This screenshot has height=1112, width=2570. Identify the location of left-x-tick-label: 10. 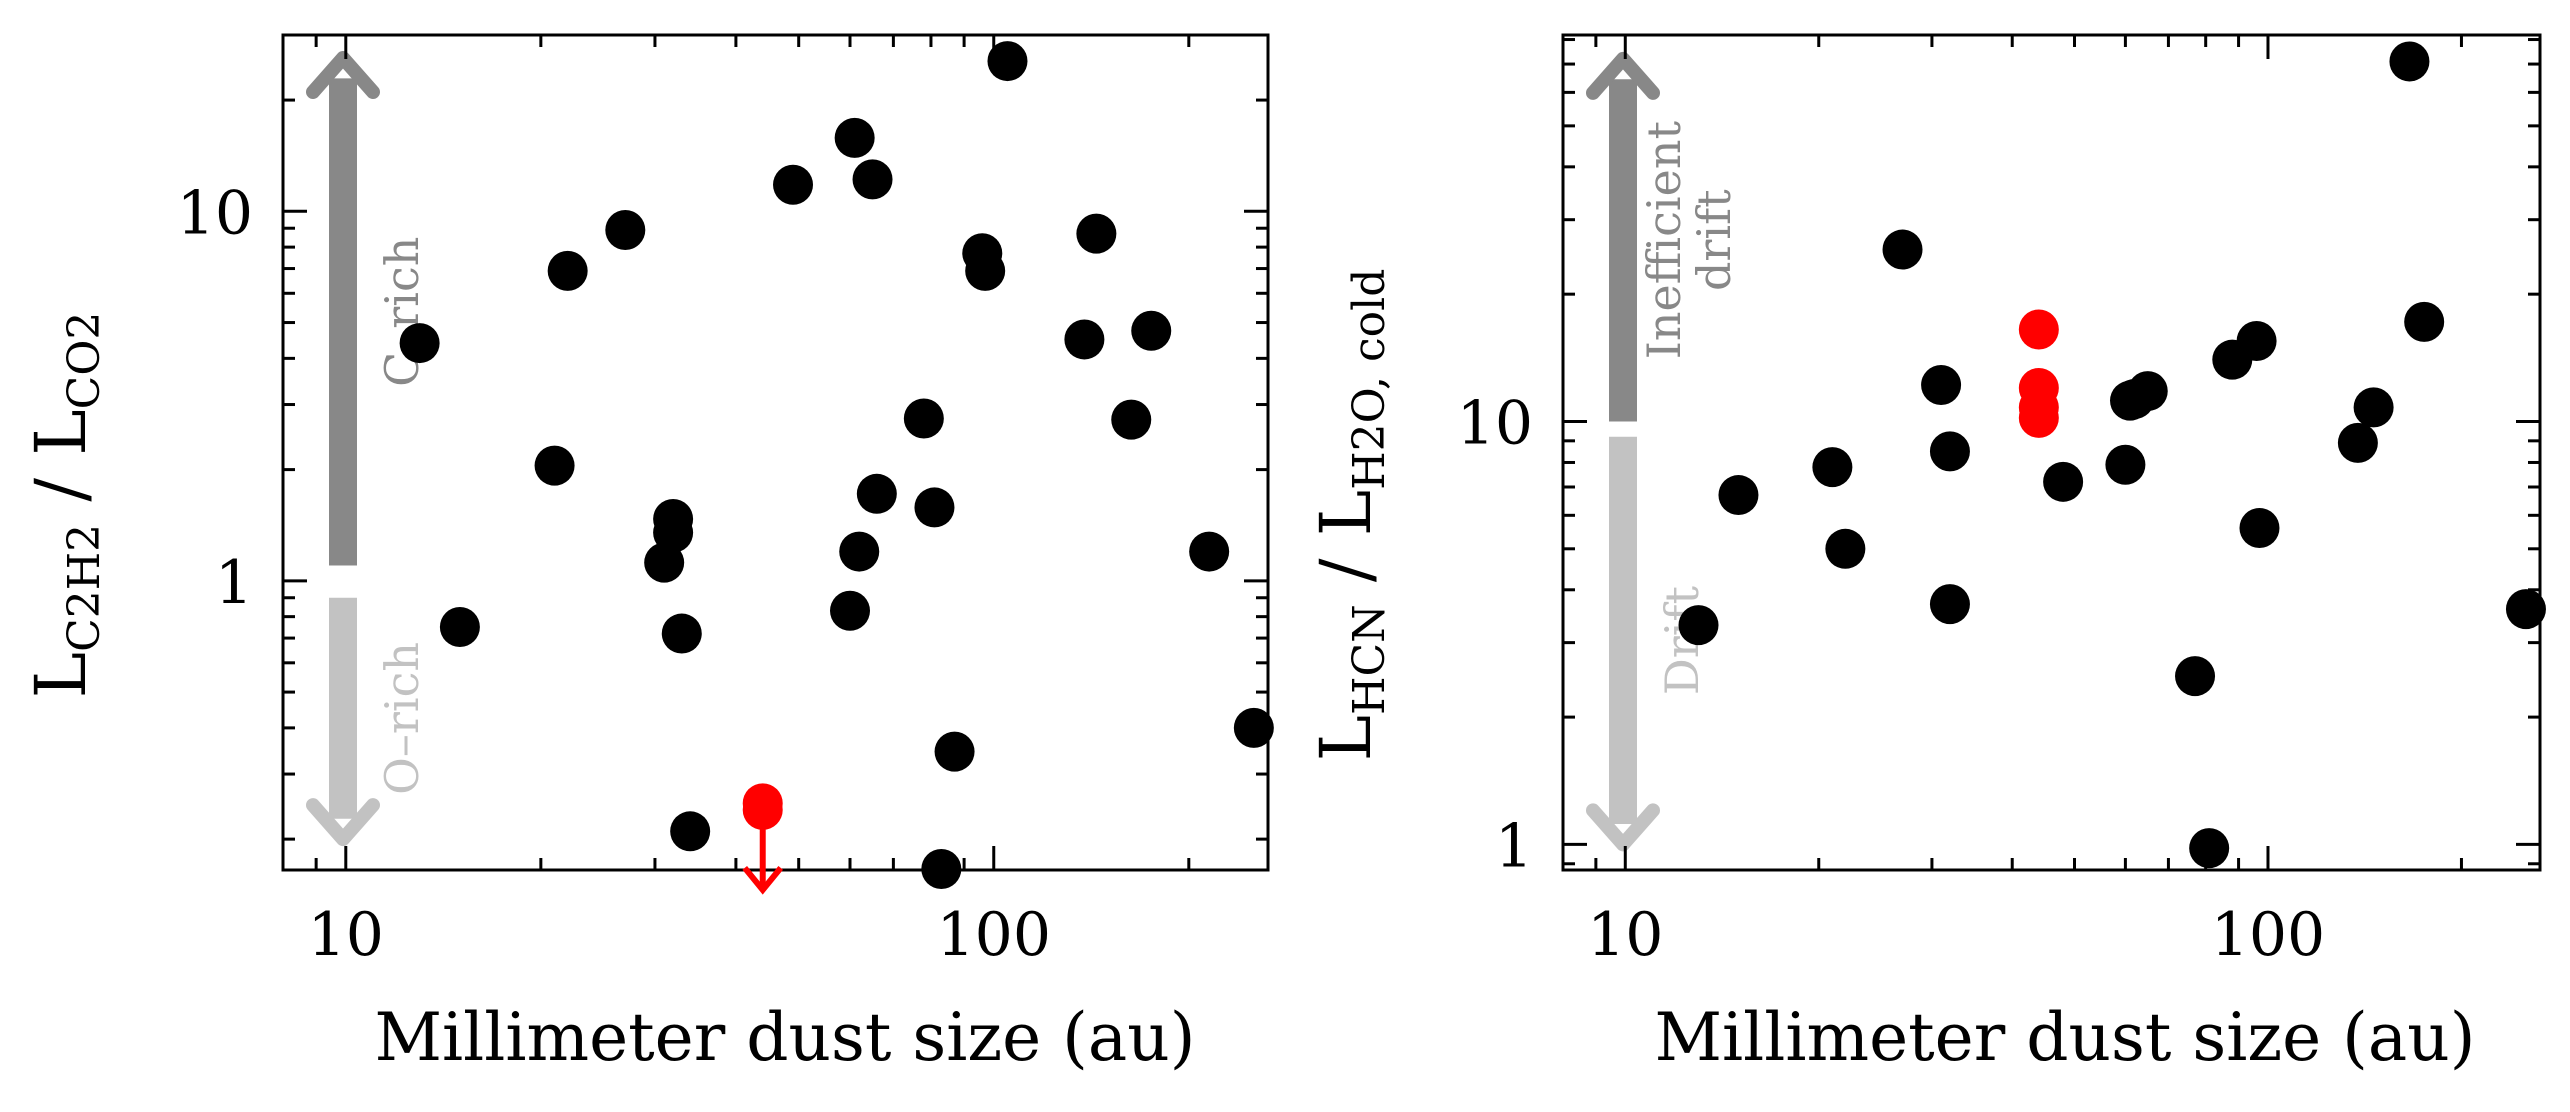
(346, 935).